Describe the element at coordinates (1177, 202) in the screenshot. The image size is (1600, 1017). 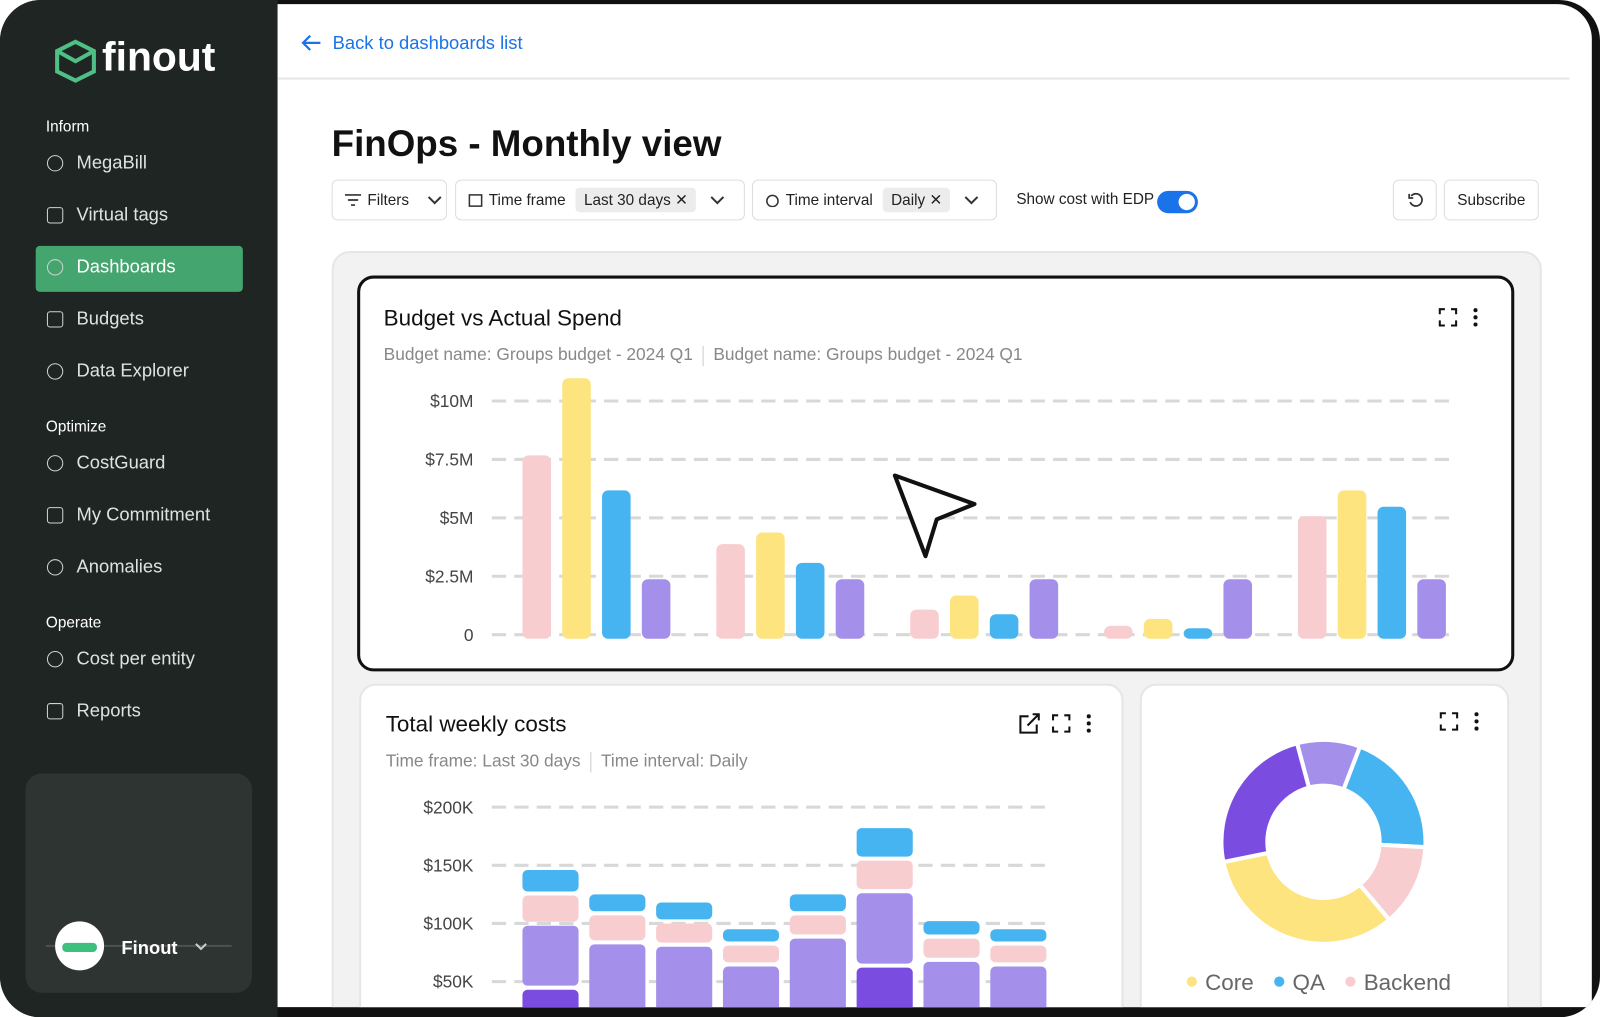
I see `edp-toggle` at that location.